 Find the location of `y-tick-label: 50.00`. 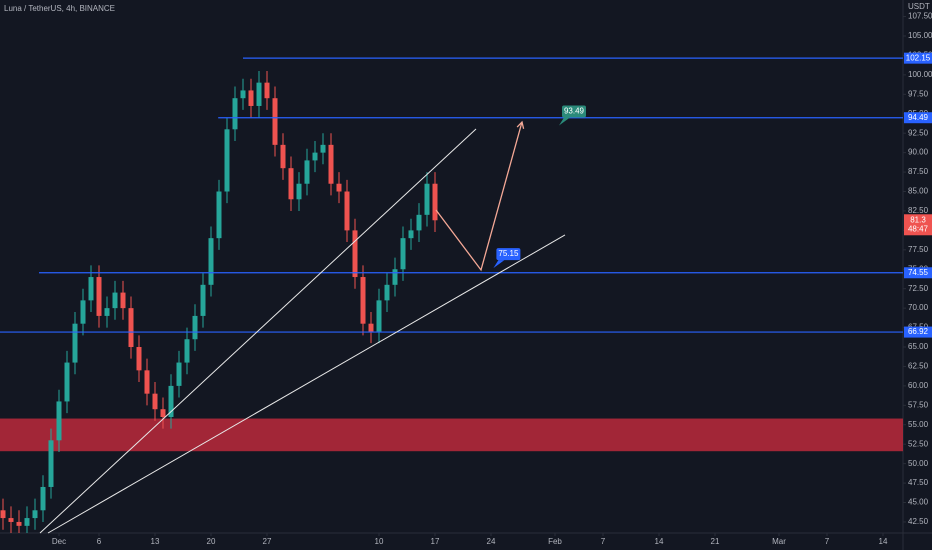

y-tick-label: 50.00 is located at coordinates (918, 463).